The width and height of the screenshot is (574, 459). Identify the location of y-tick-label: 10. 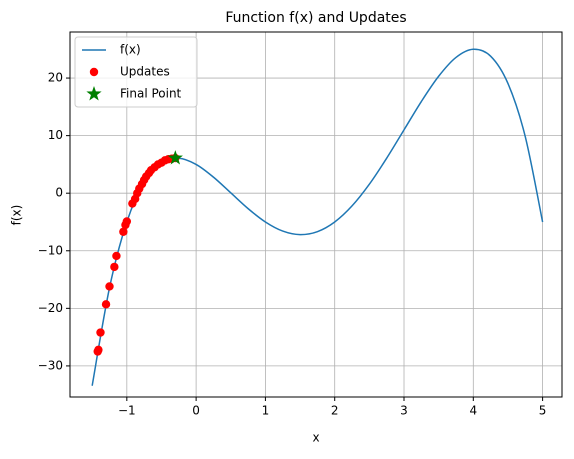
(55, 135).